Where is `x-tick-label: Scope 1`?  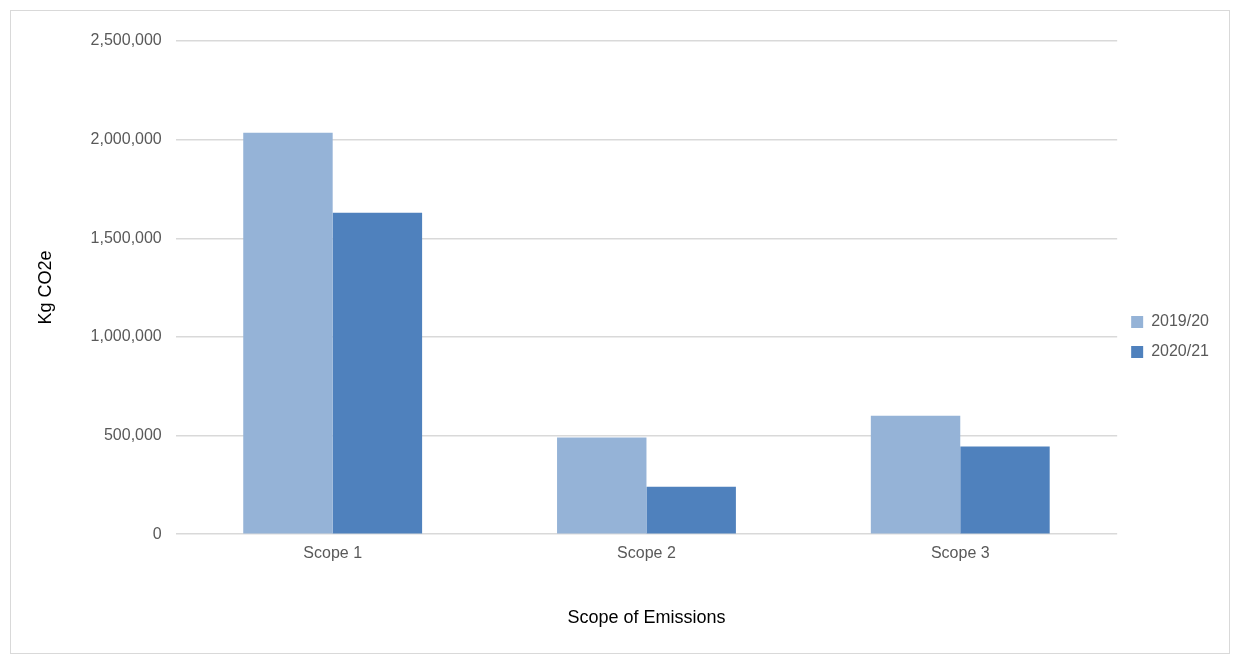 x-tick-label: Scope 1 is located at coordinates (333, 553).